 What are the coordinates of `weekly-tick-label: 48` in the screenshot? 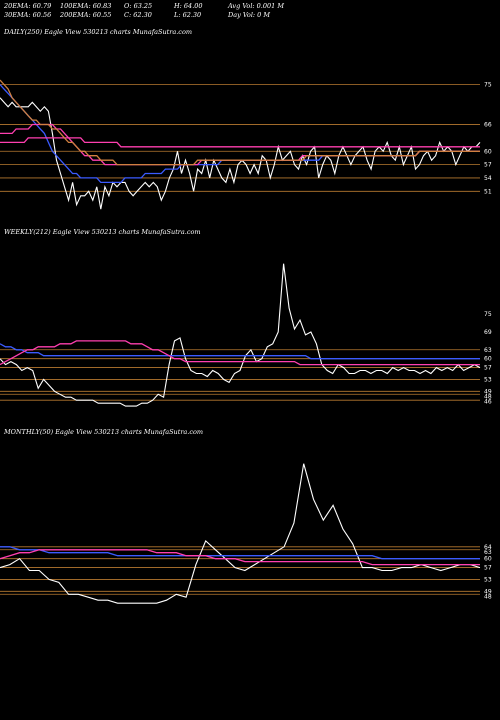 It's located at (488, 396).